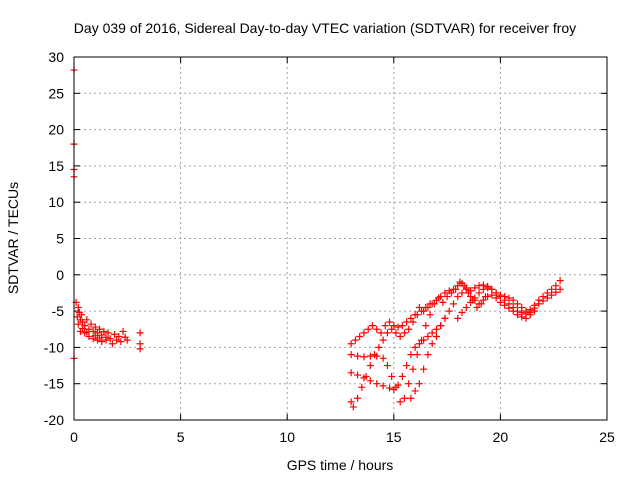 The image size is (640, 480). I want to click on y-tick-label: -5, so click(58, 311).